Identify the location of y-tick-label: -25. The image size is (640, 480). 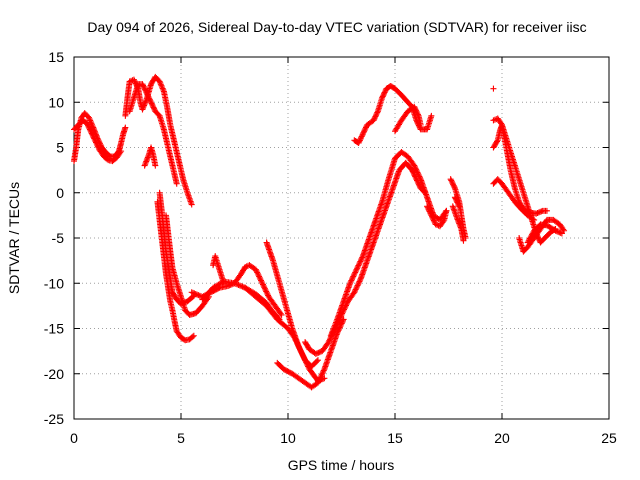
(54, 419).